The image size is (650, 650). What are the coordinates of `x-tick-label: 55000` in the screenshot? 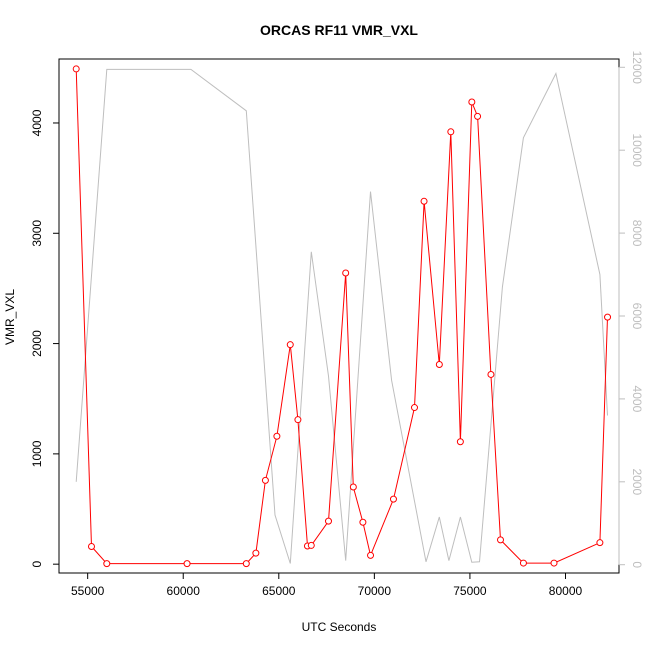 It's located at (88, 591).